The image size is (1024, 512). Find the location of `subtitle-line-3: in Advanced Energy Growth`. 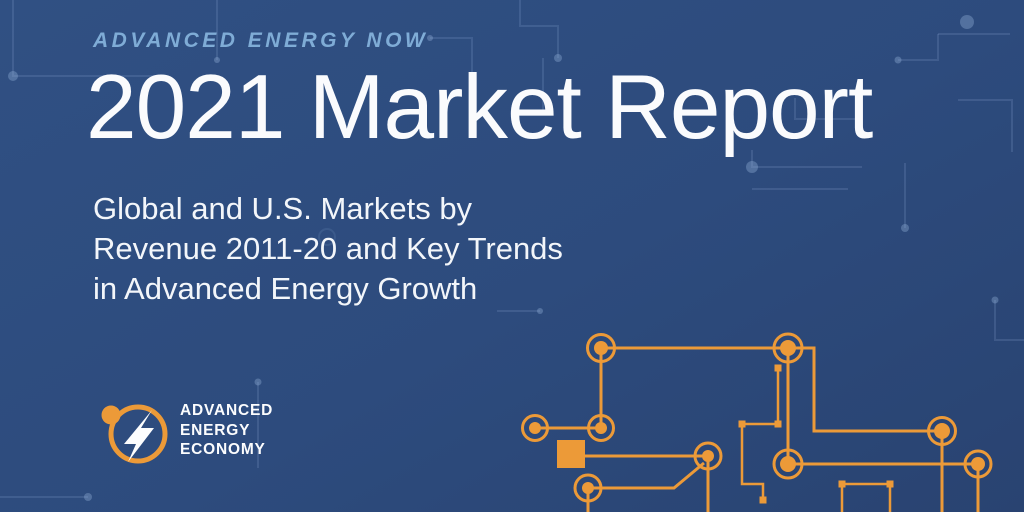

subtitle-line-3: in Advanced Energy Growth is located at coordinates (285, 288).